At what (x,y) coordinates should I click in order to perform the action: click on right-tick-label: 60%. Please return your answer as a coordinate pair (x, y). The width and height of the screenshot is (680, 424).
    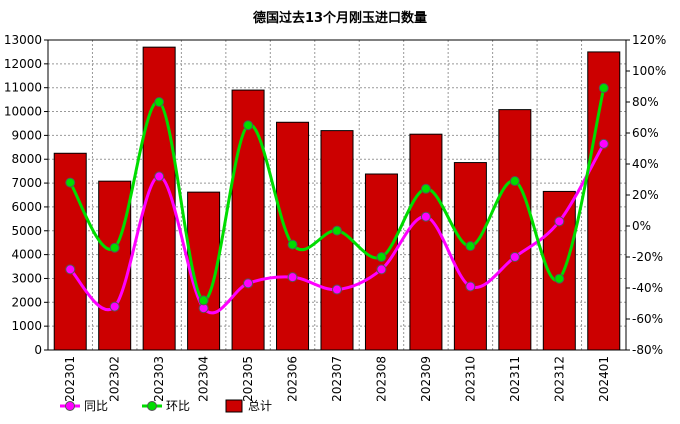
    Looking at the image, I should click on (645, 133).